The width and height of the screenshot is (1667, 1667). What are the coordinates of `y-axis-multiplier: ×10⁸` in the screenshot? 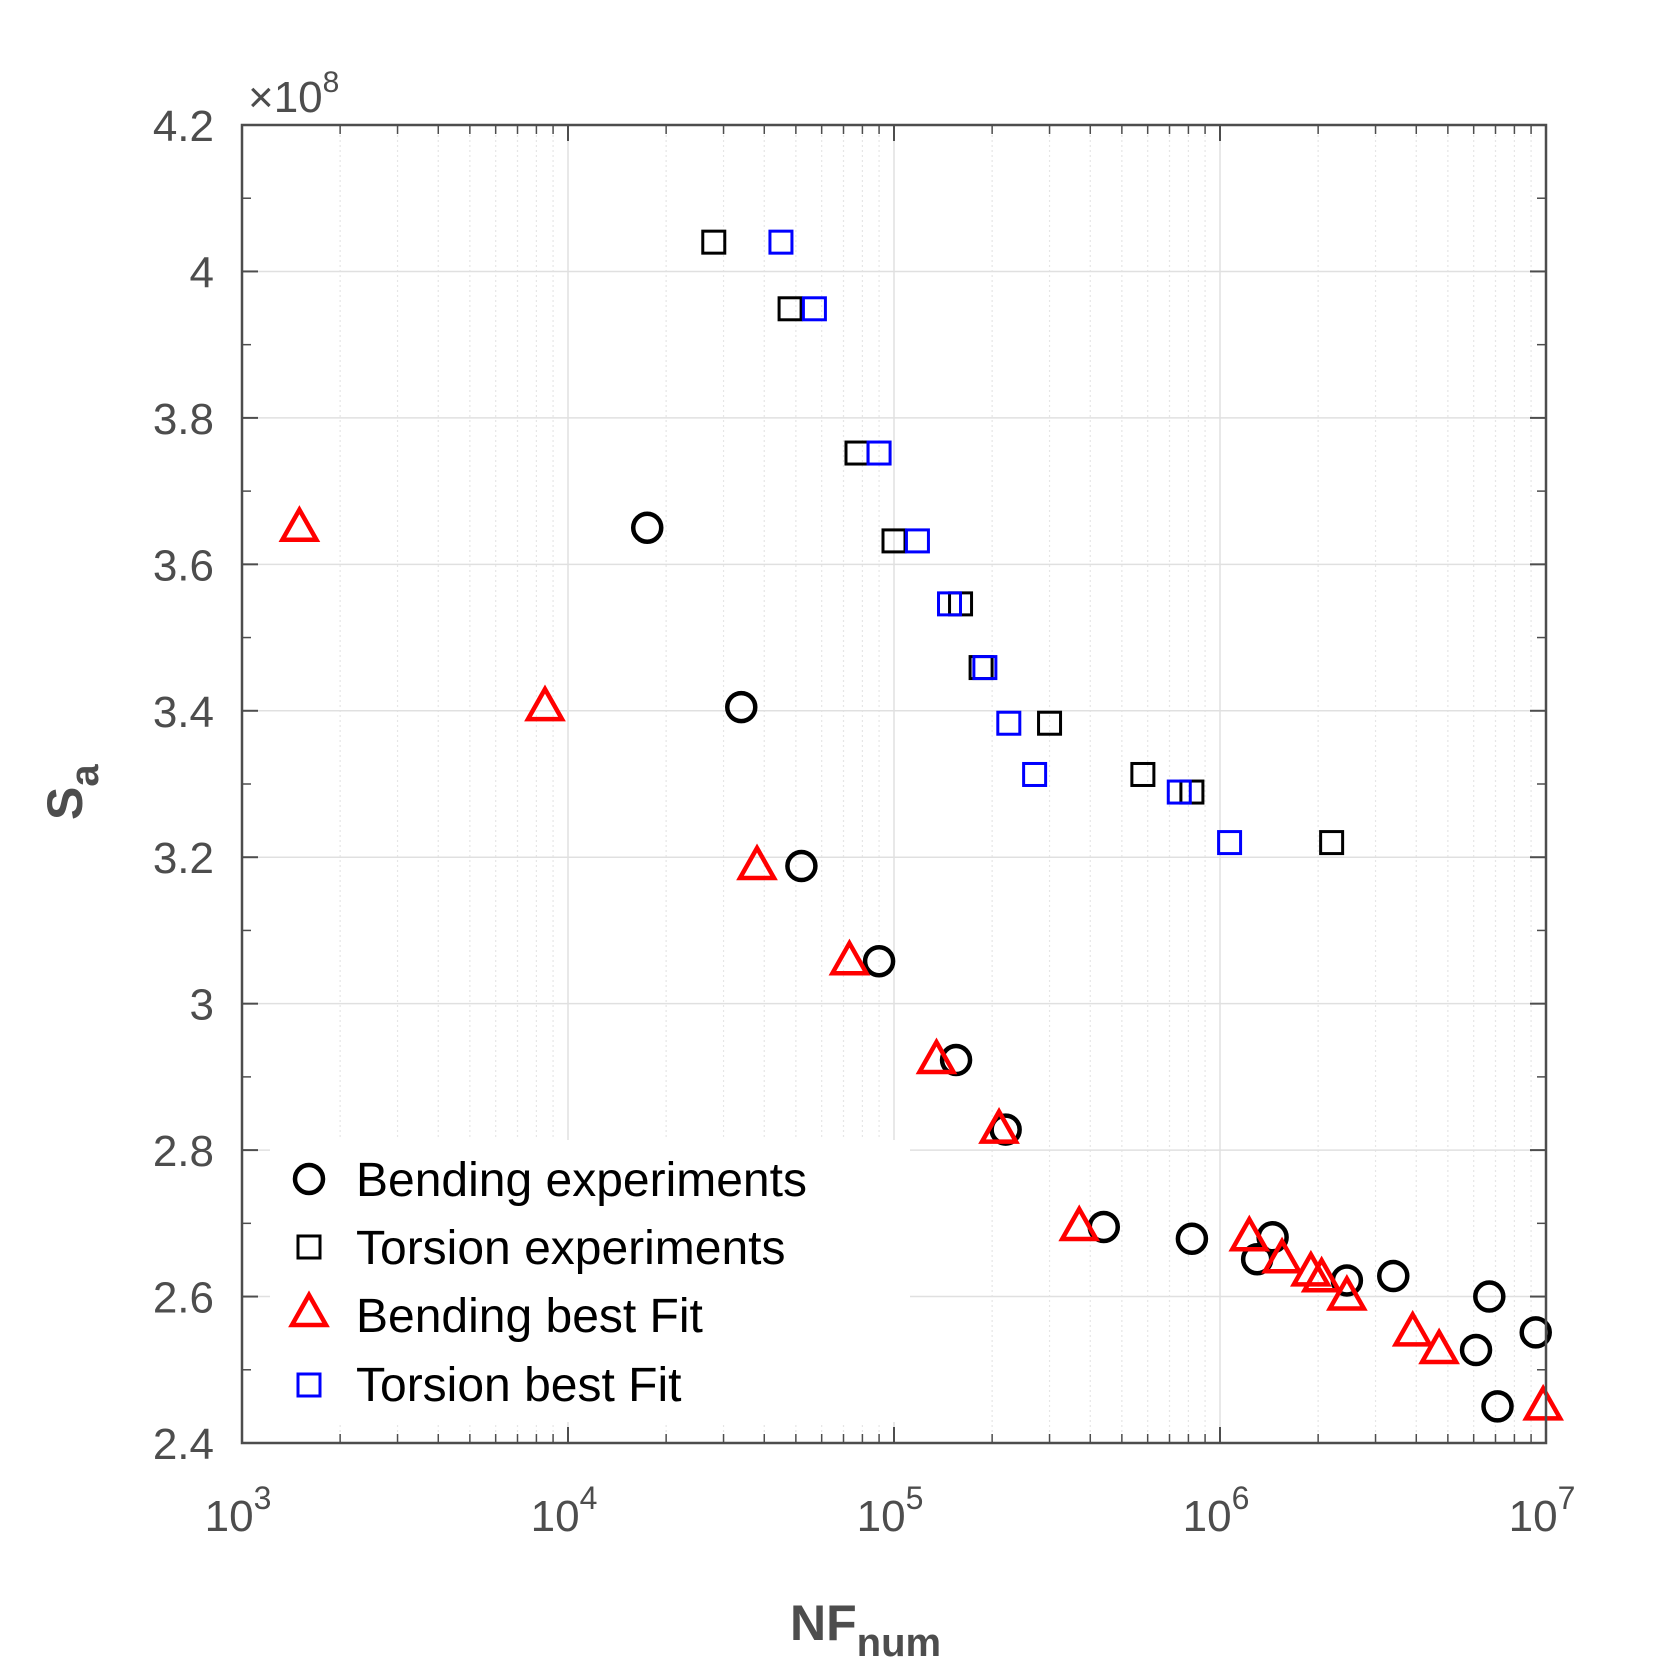 It's located at (293, 94).